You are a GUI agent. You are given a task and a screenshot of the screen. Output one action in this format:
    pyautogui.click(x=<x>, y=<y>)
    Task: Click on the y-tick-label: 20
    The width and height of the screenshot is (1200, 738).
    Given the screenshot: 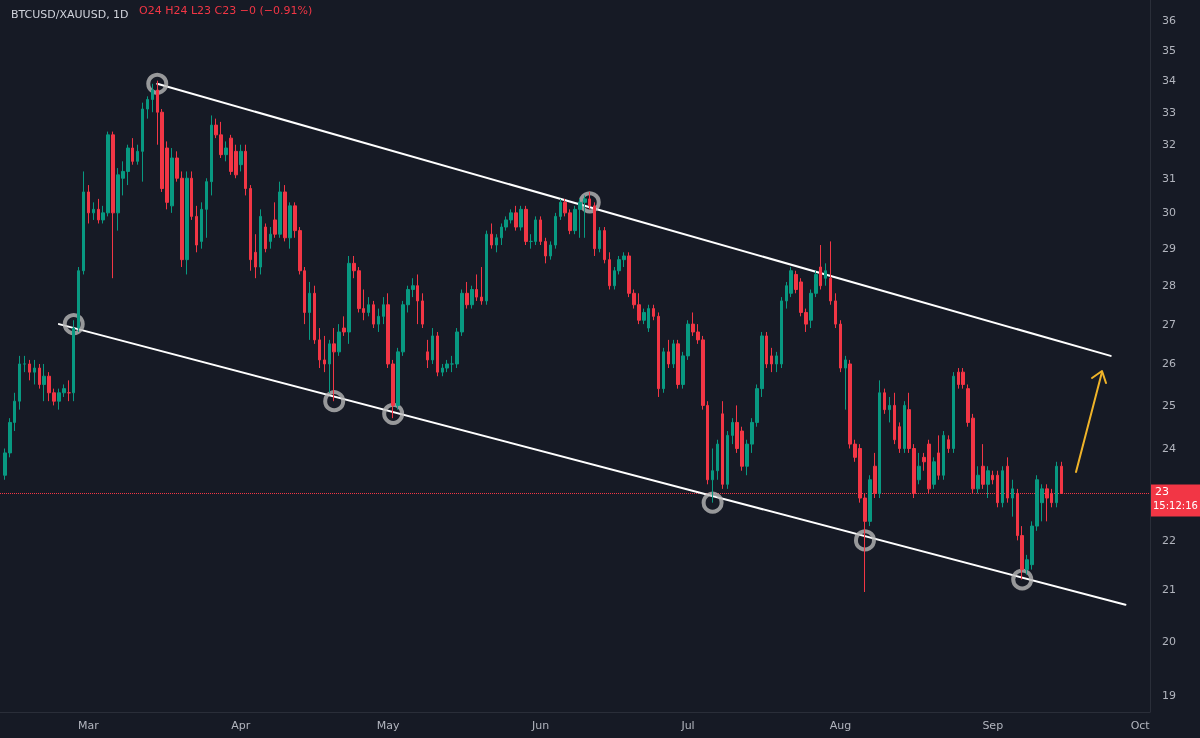 What is the action you would take?
    pyautogui.click(x=1169, y=641)
    